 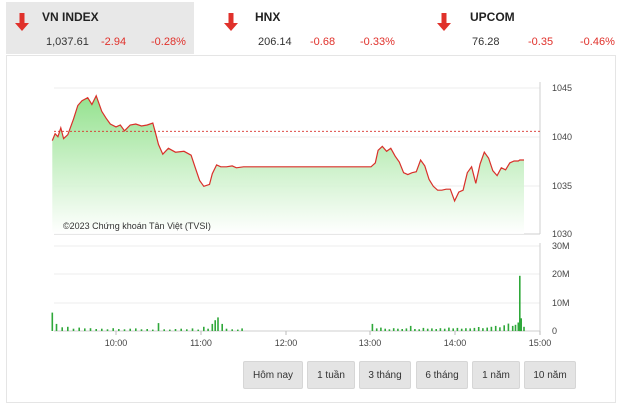 What do you see at coordinates (442, 375) in the screenshot?
I see `range-button-6-months: 6 tháng` at bounding box center [442, 375].